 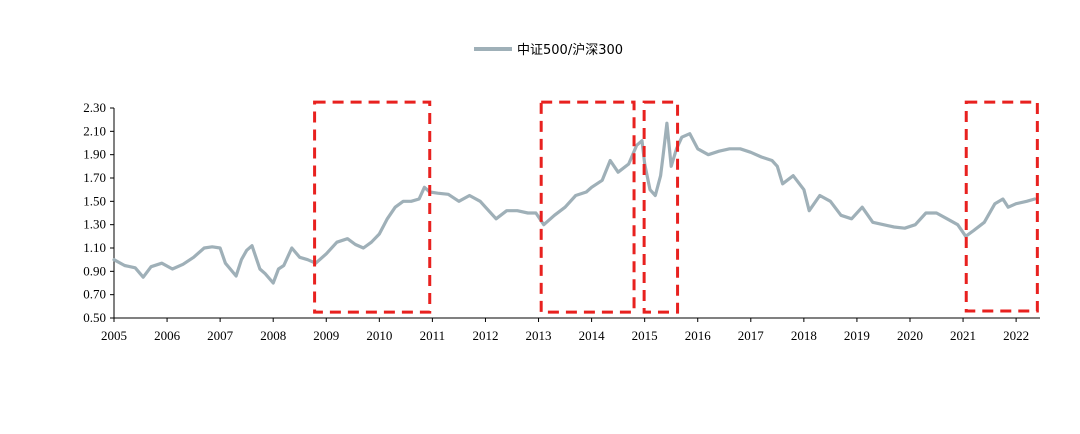 What do you see at coordinates (94, 107) in the screenshot?
I see `y-tick-label: 2.30` at bounding box center [94, 107].